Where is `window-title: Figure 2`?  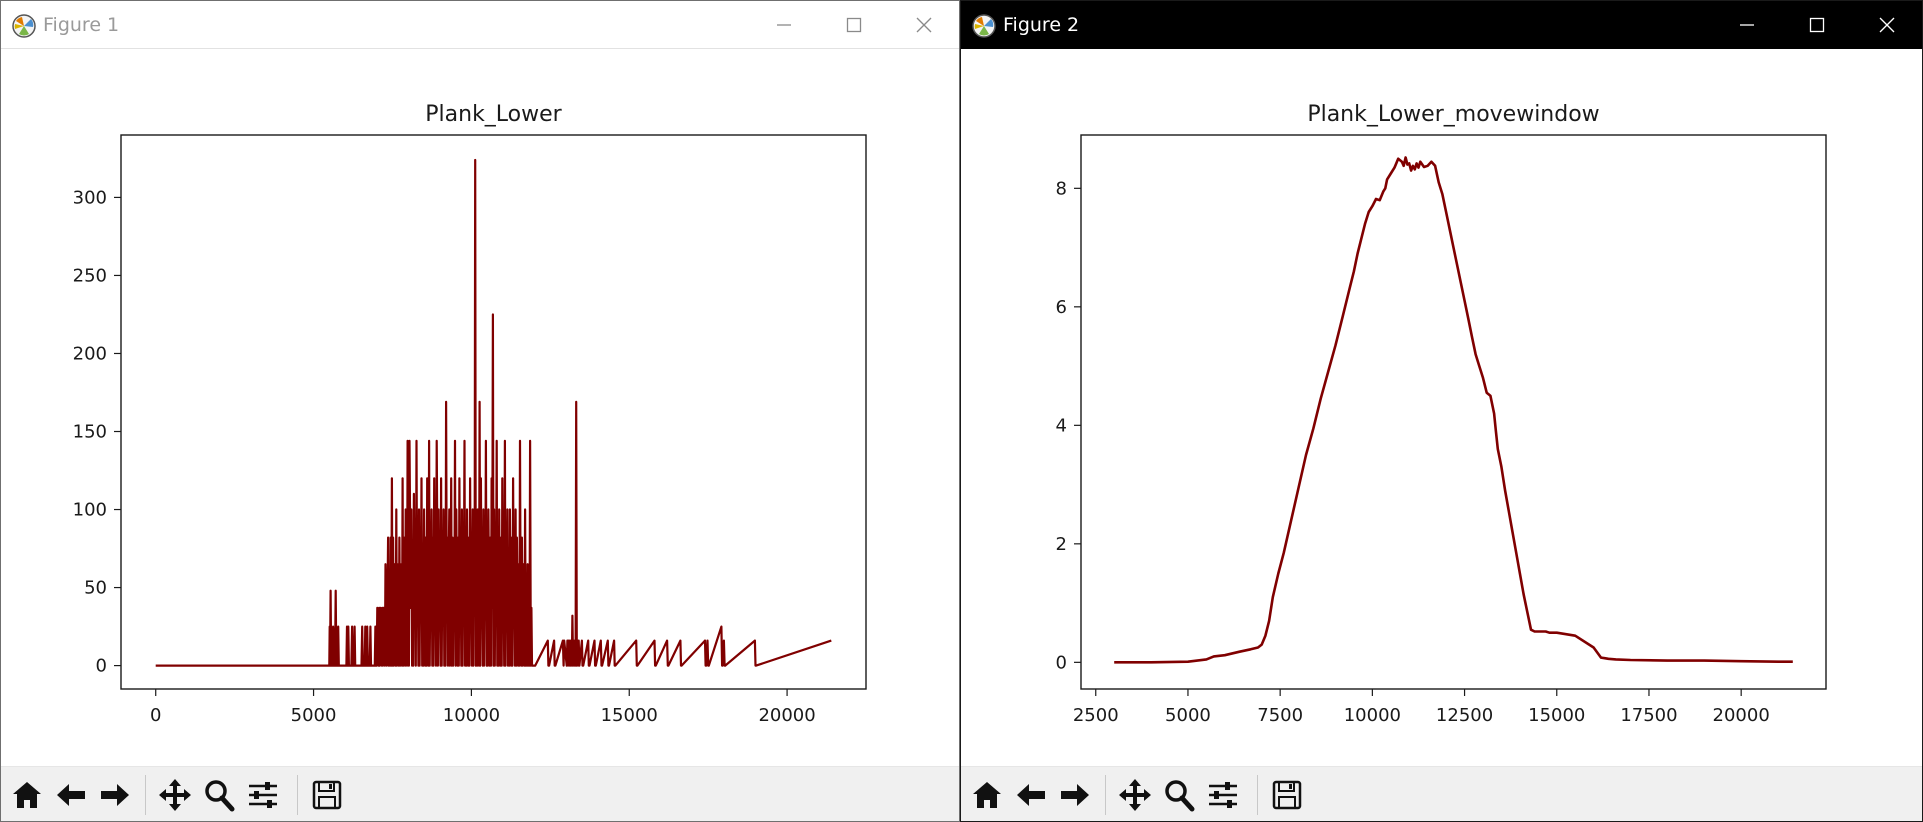 window-title: Figure 2 is located at coordinates (1041, 25).